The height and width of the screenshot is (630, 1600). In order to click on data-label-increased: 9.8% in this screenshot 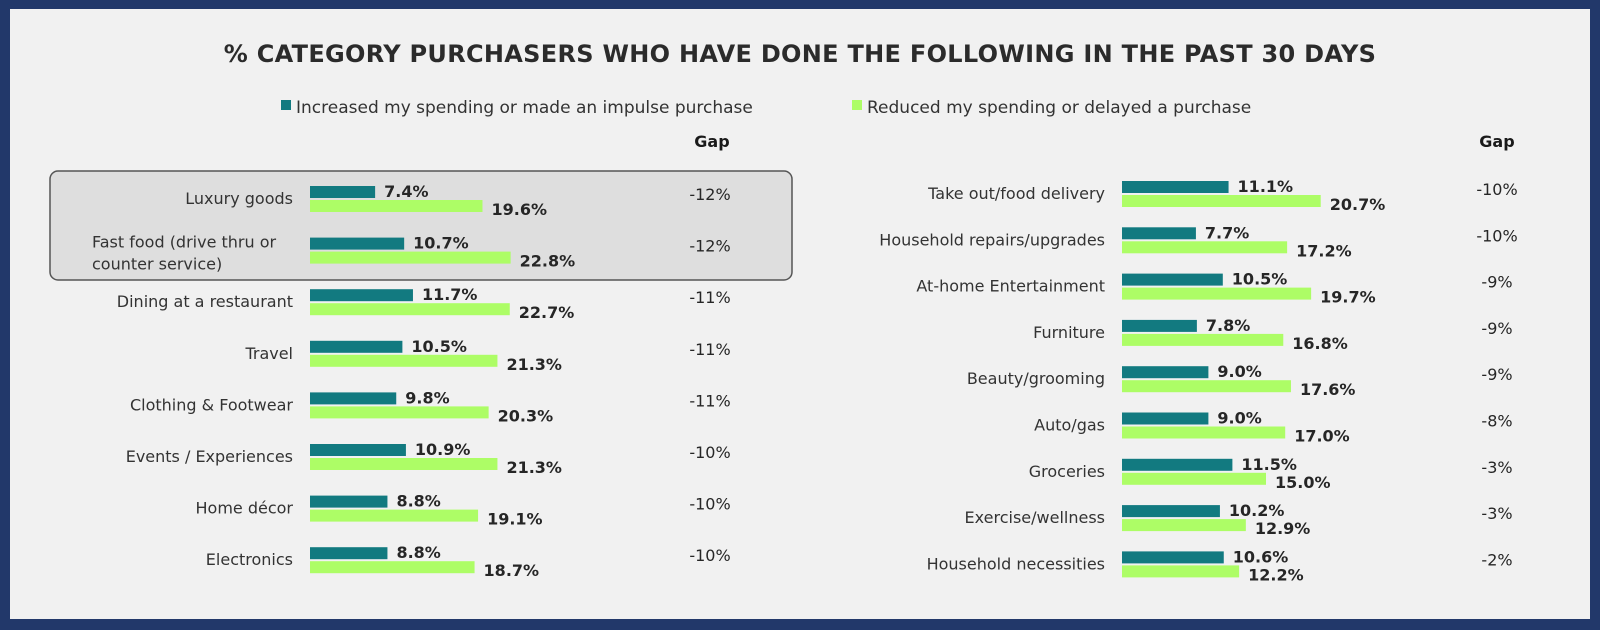, I will do `click(427, 397)`.